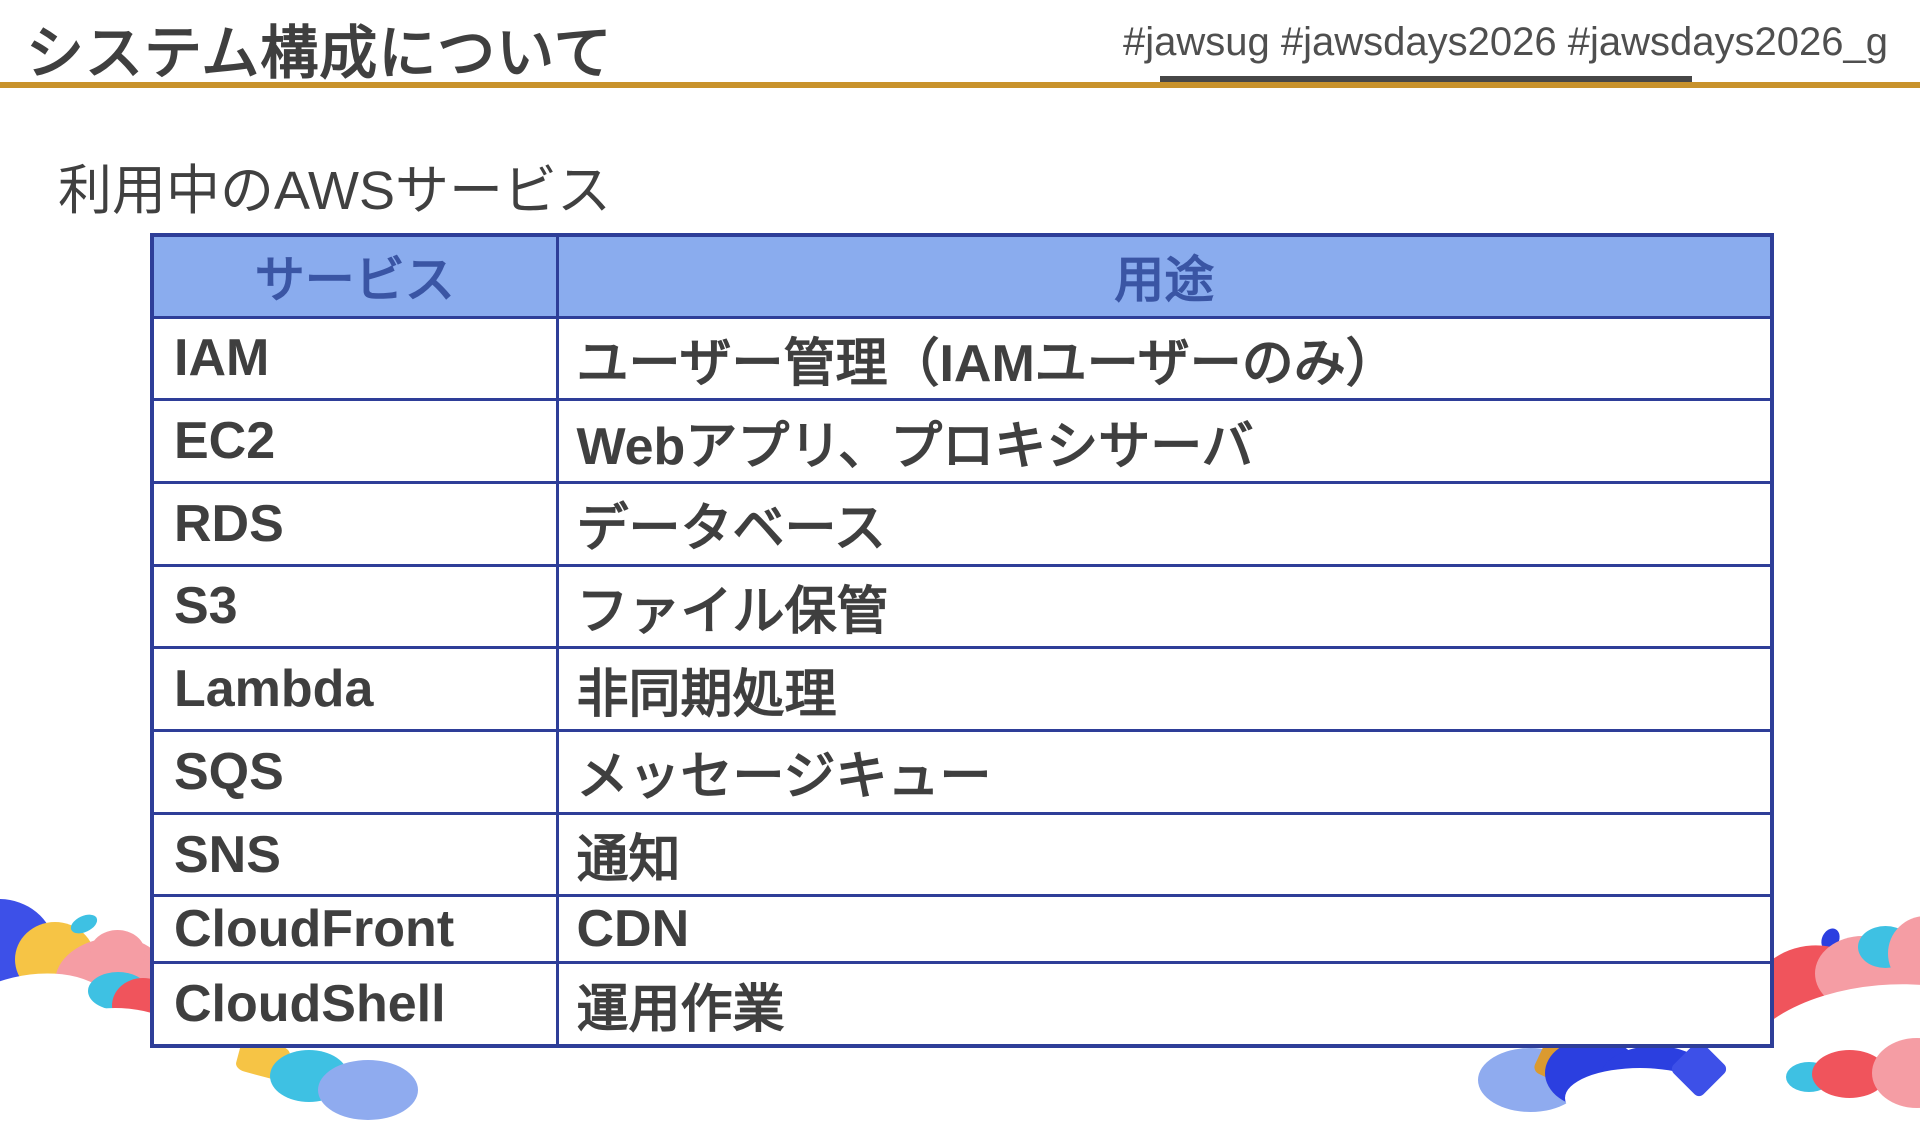 This screenshot has height=1147, width=1920. What do you see at coordinates (1164, 441) in the screenshot?
I see `service-usage: Webアプリ、プロキシサーバ` at bounding box center [1164, 441].